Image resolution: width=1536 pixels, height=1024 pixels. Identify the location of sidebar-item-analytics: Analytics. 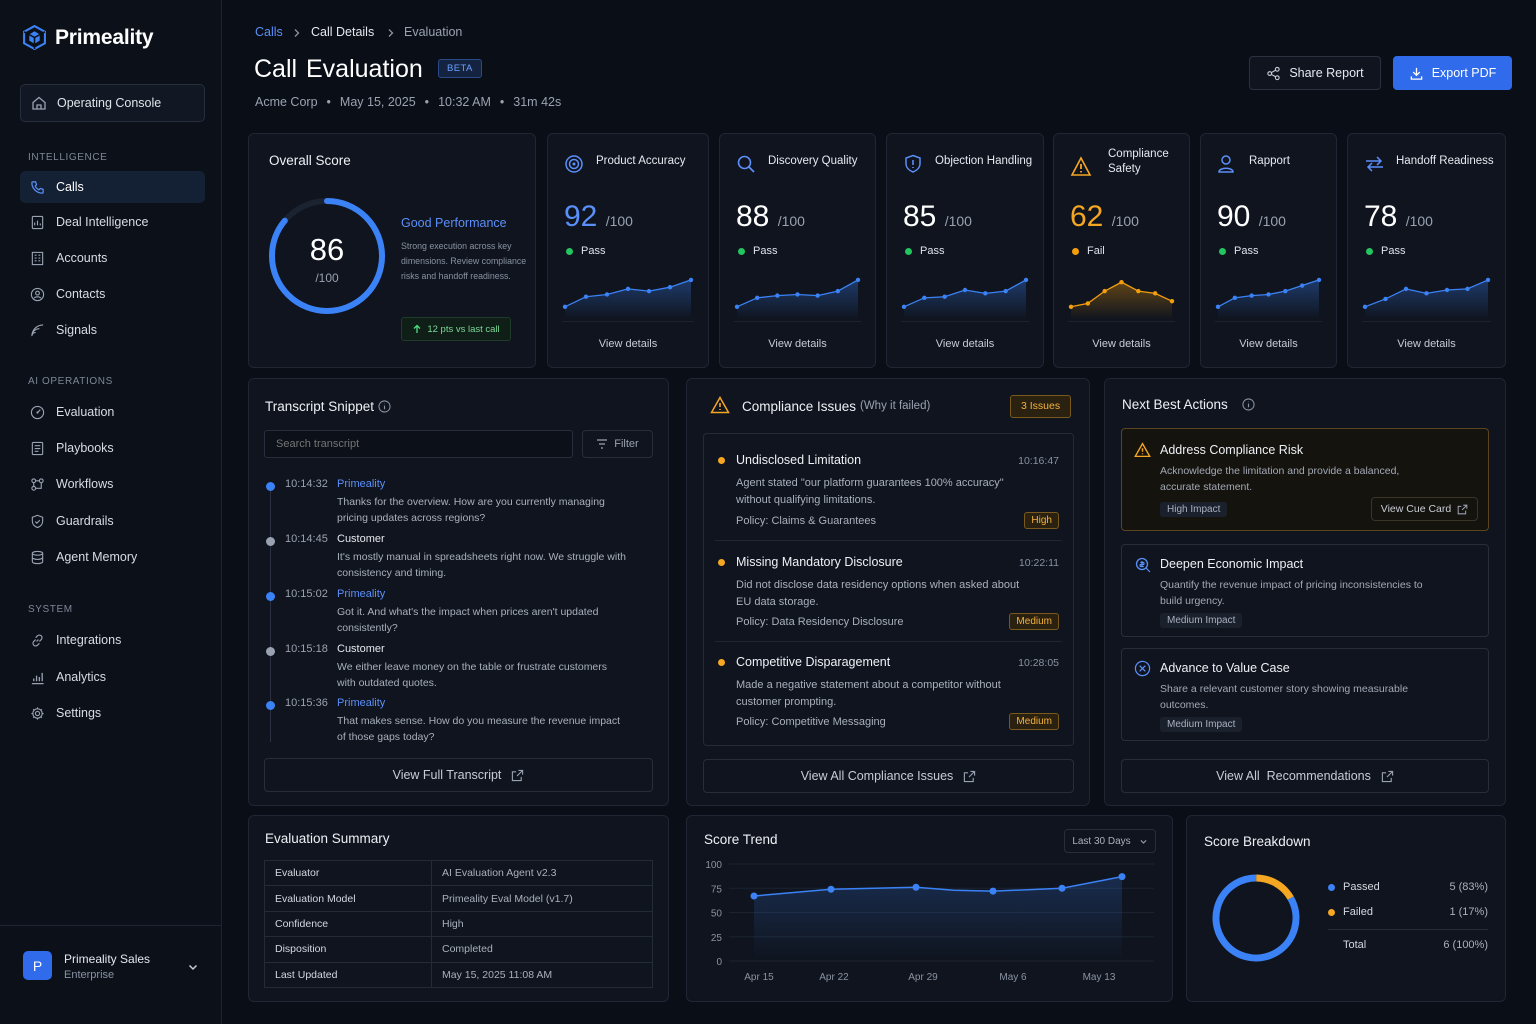
(112, 677).